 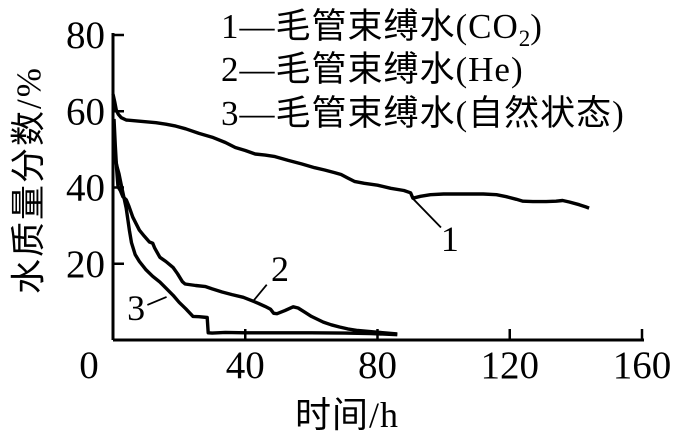 What do you see at coordinates (89, 365) in the screenshot?
I see `x-tick-label: 0` at bounding box center [89, 365].